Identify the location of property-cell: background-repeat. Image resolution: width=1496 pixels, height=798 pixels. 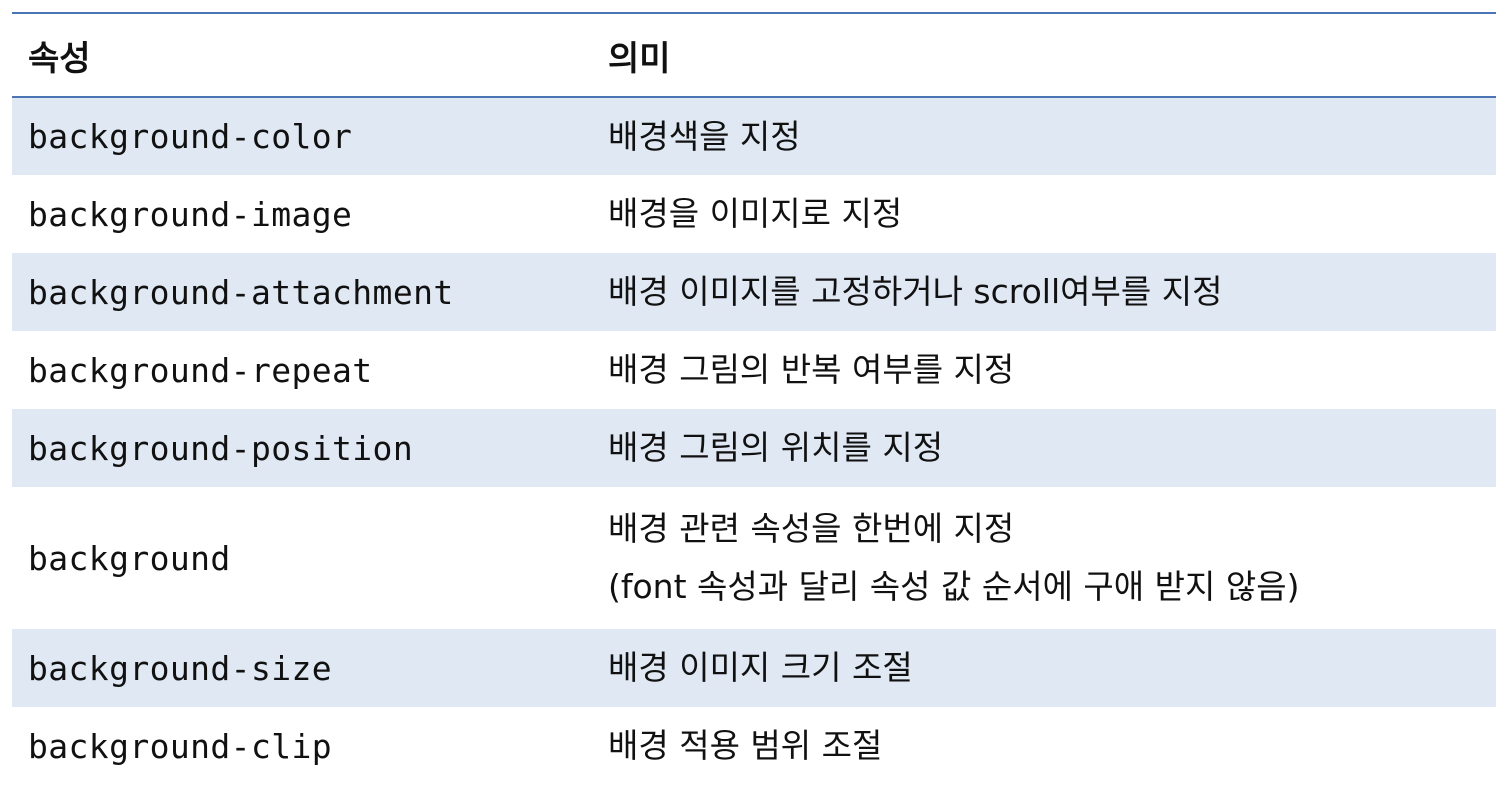
(200, 370).